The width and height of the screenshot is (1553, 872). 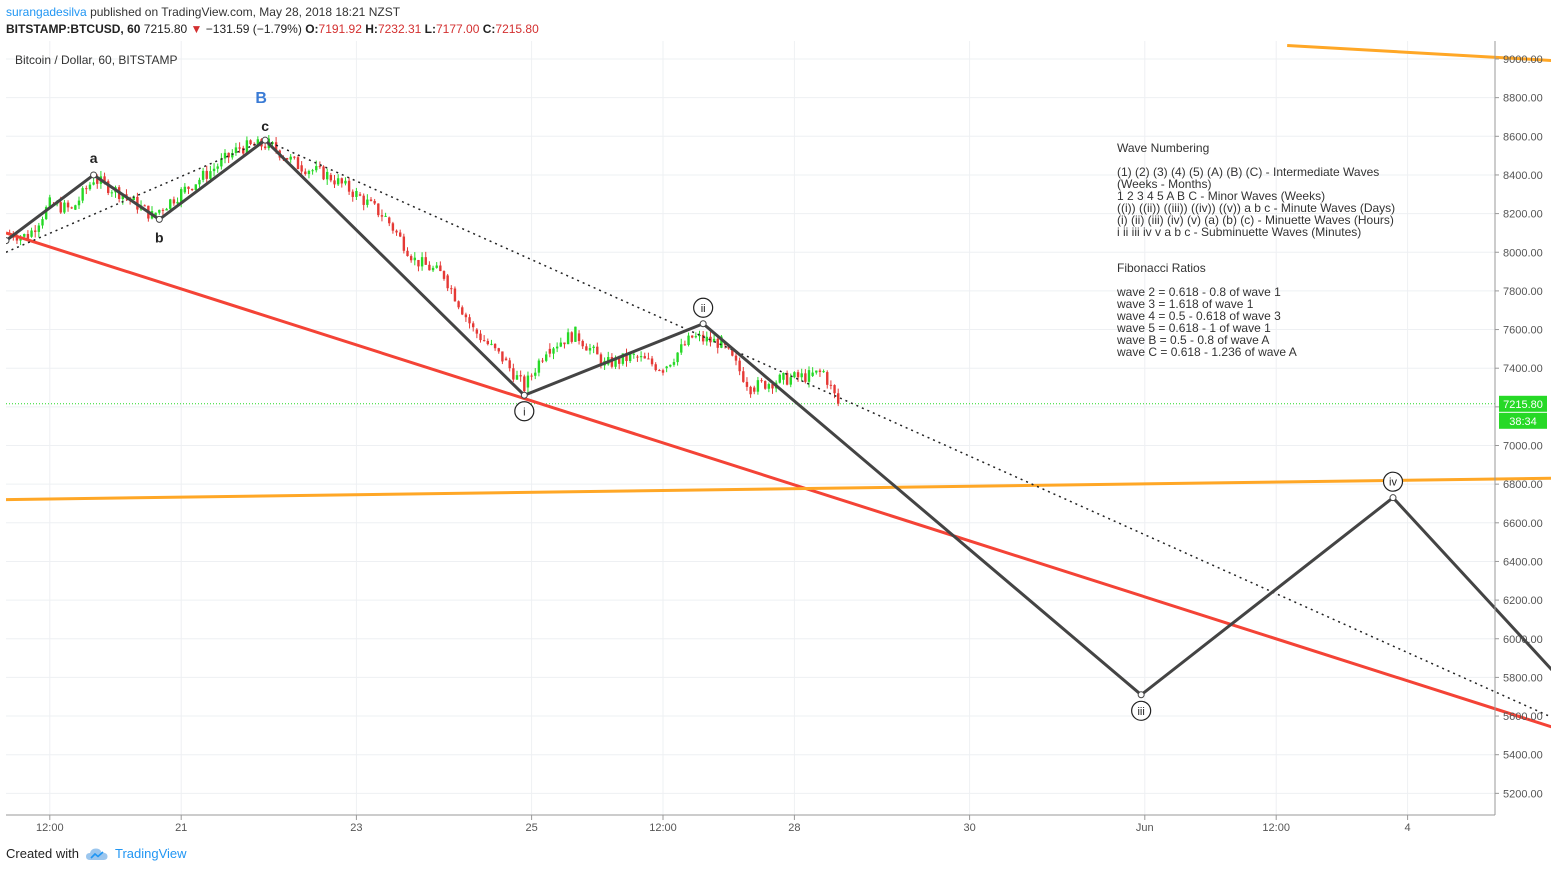 I want to click on price-tick-label: 6000.00, so click(x=1523, y=640).